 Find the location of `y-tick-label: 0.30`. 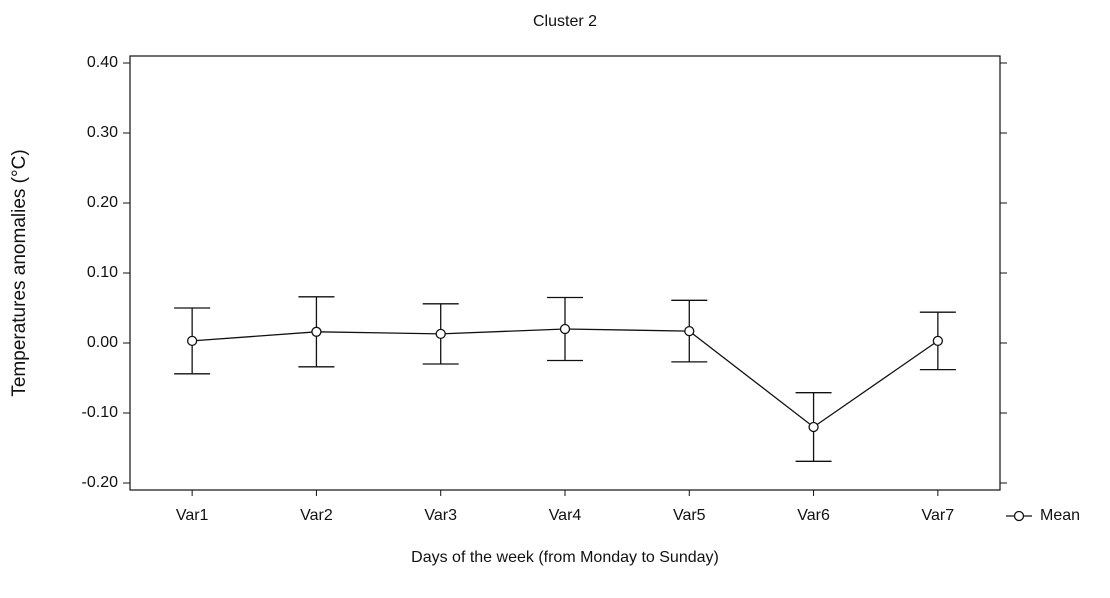

y-tick-label: 0.30 is located at coordinates (102, 132).